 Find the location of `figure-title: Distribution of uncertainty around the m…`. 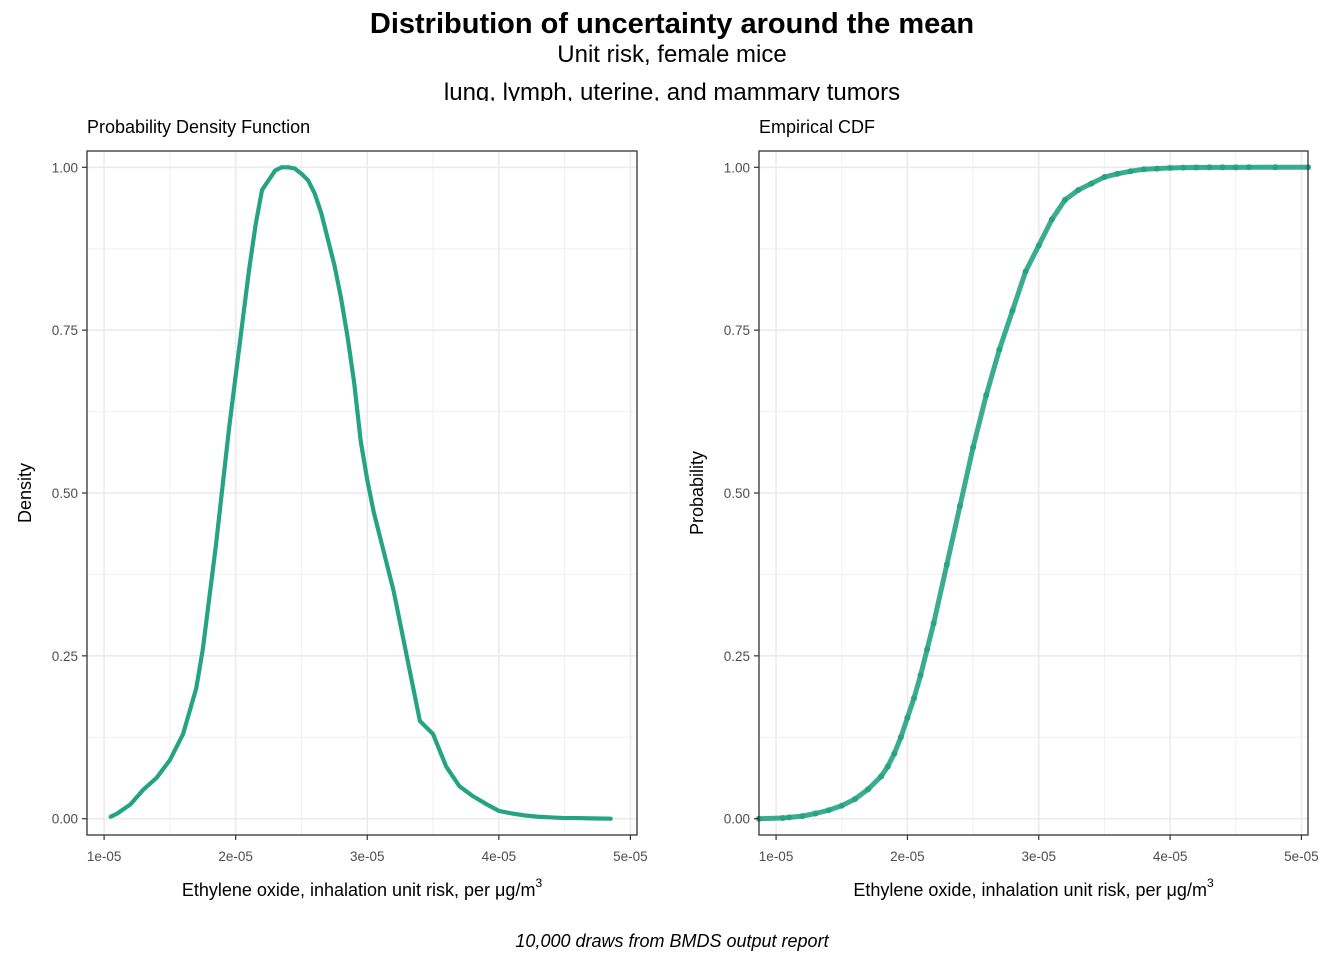

figure-title: Distribution of uncertainty around the m… is located at coordinates (672, 24).